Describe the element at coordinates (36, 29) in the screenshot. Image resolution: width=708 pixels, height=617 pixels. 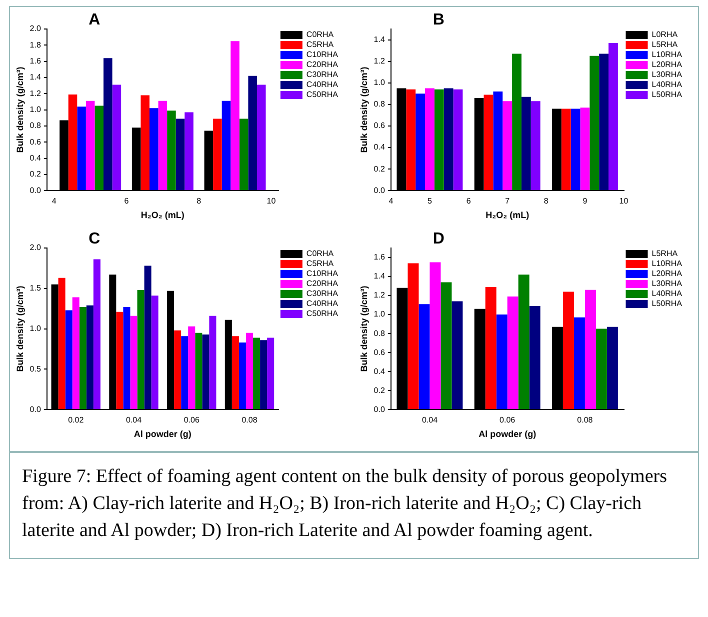
I see `y-tick-label: 2.0` at that location.